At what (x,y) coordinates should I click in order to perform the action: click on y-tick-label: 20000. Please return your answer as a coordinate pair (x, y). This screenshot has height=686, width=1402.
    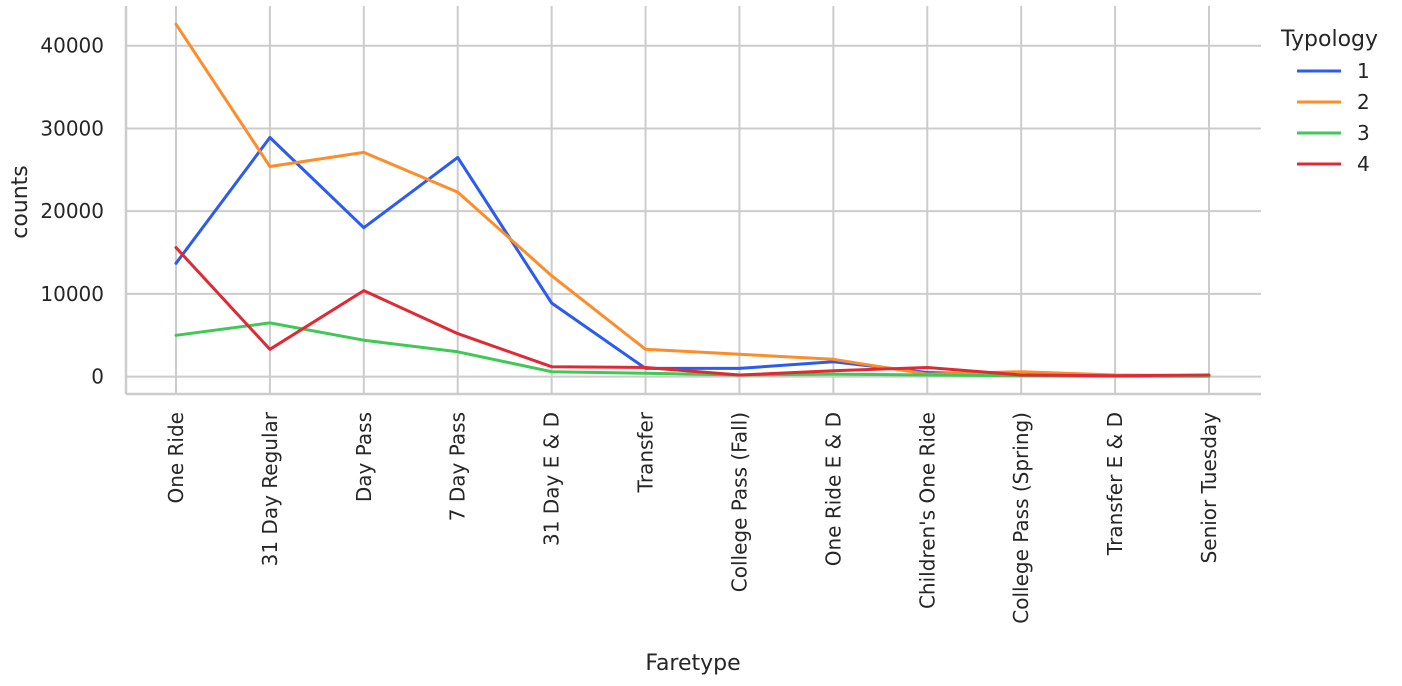
    Looking at the image, I should click on (72, 211).